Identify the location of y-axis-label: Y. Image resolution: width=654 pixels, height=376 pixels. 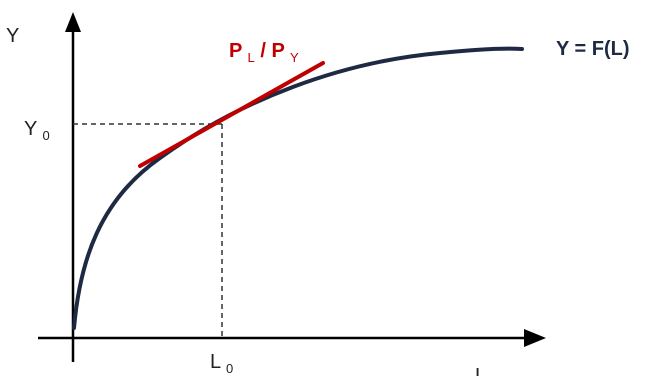
(12, 36).